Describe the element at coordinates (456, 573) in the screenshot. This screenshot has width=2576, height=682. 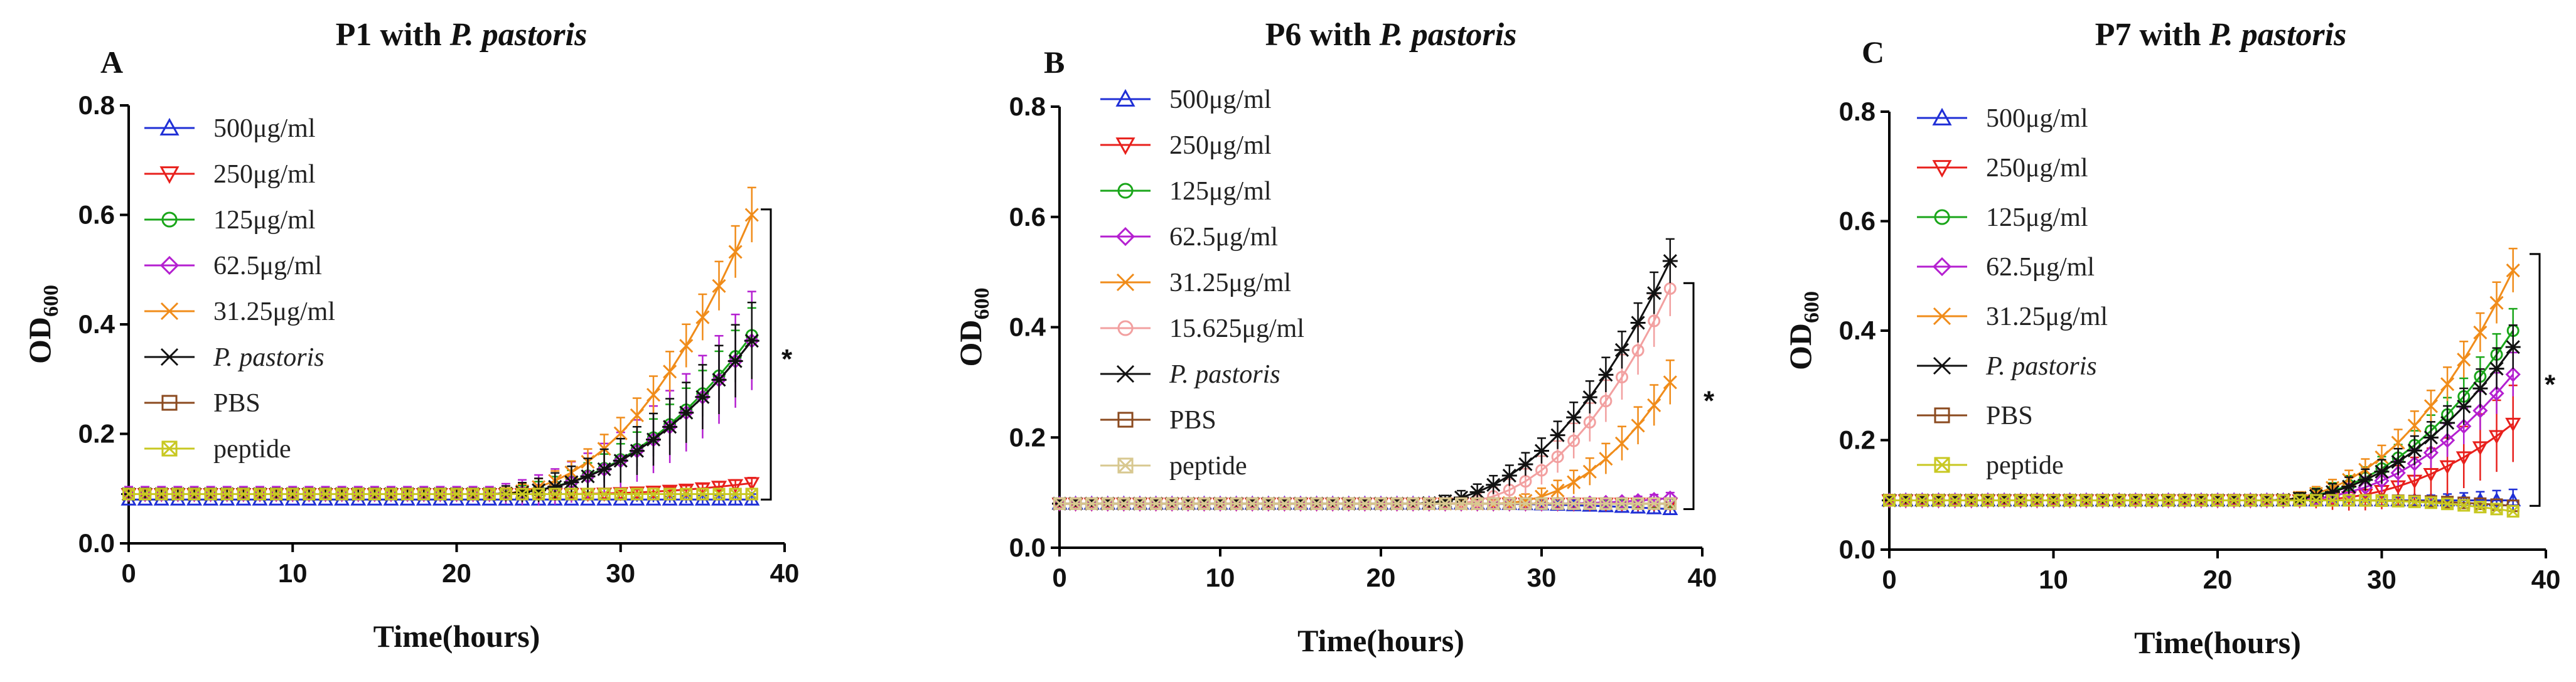
I see `x-tick-label: 20` at that location.